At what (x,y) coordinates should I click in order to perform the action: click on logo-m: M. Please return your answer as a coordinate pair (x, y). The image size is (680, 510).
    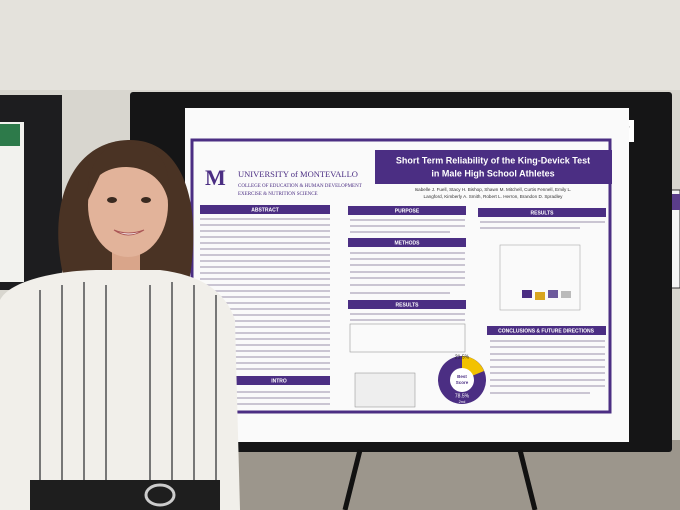
    Looking at the image, I should click on (215, 177).